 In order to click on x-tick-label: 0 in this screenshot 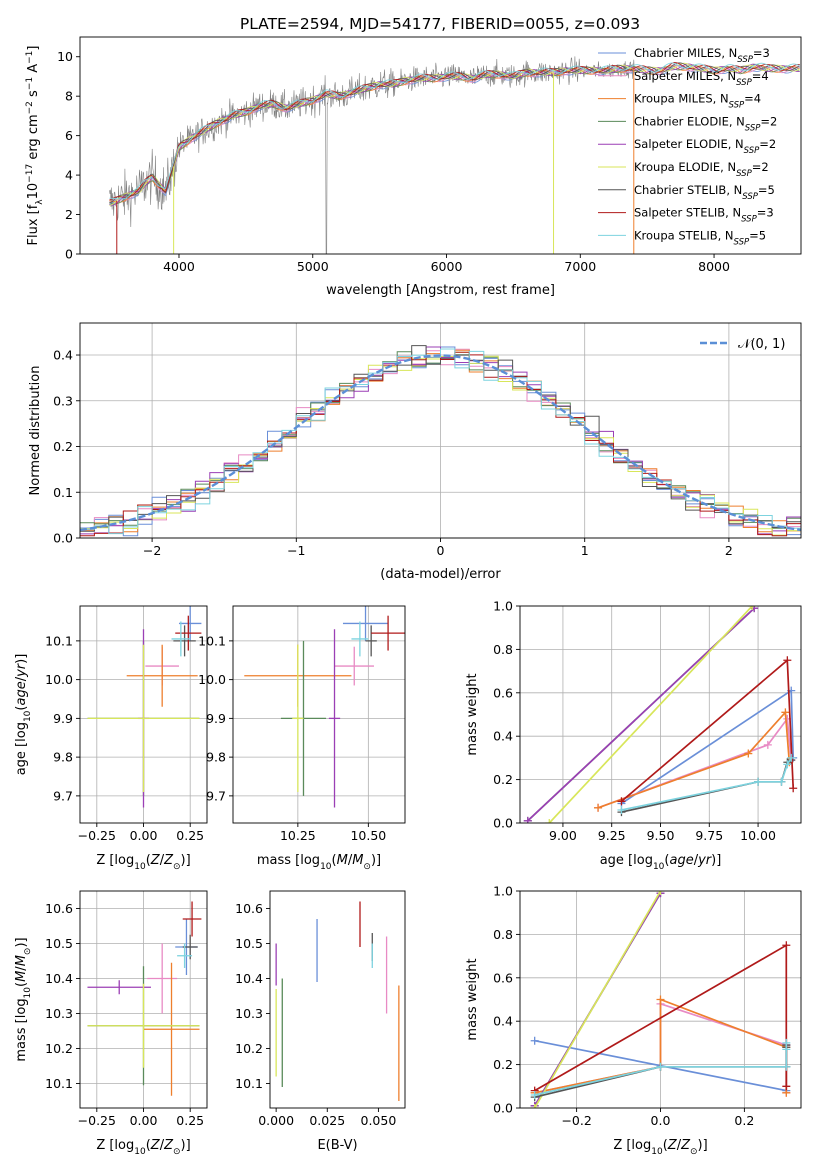, I will do `click(441, 550)`.